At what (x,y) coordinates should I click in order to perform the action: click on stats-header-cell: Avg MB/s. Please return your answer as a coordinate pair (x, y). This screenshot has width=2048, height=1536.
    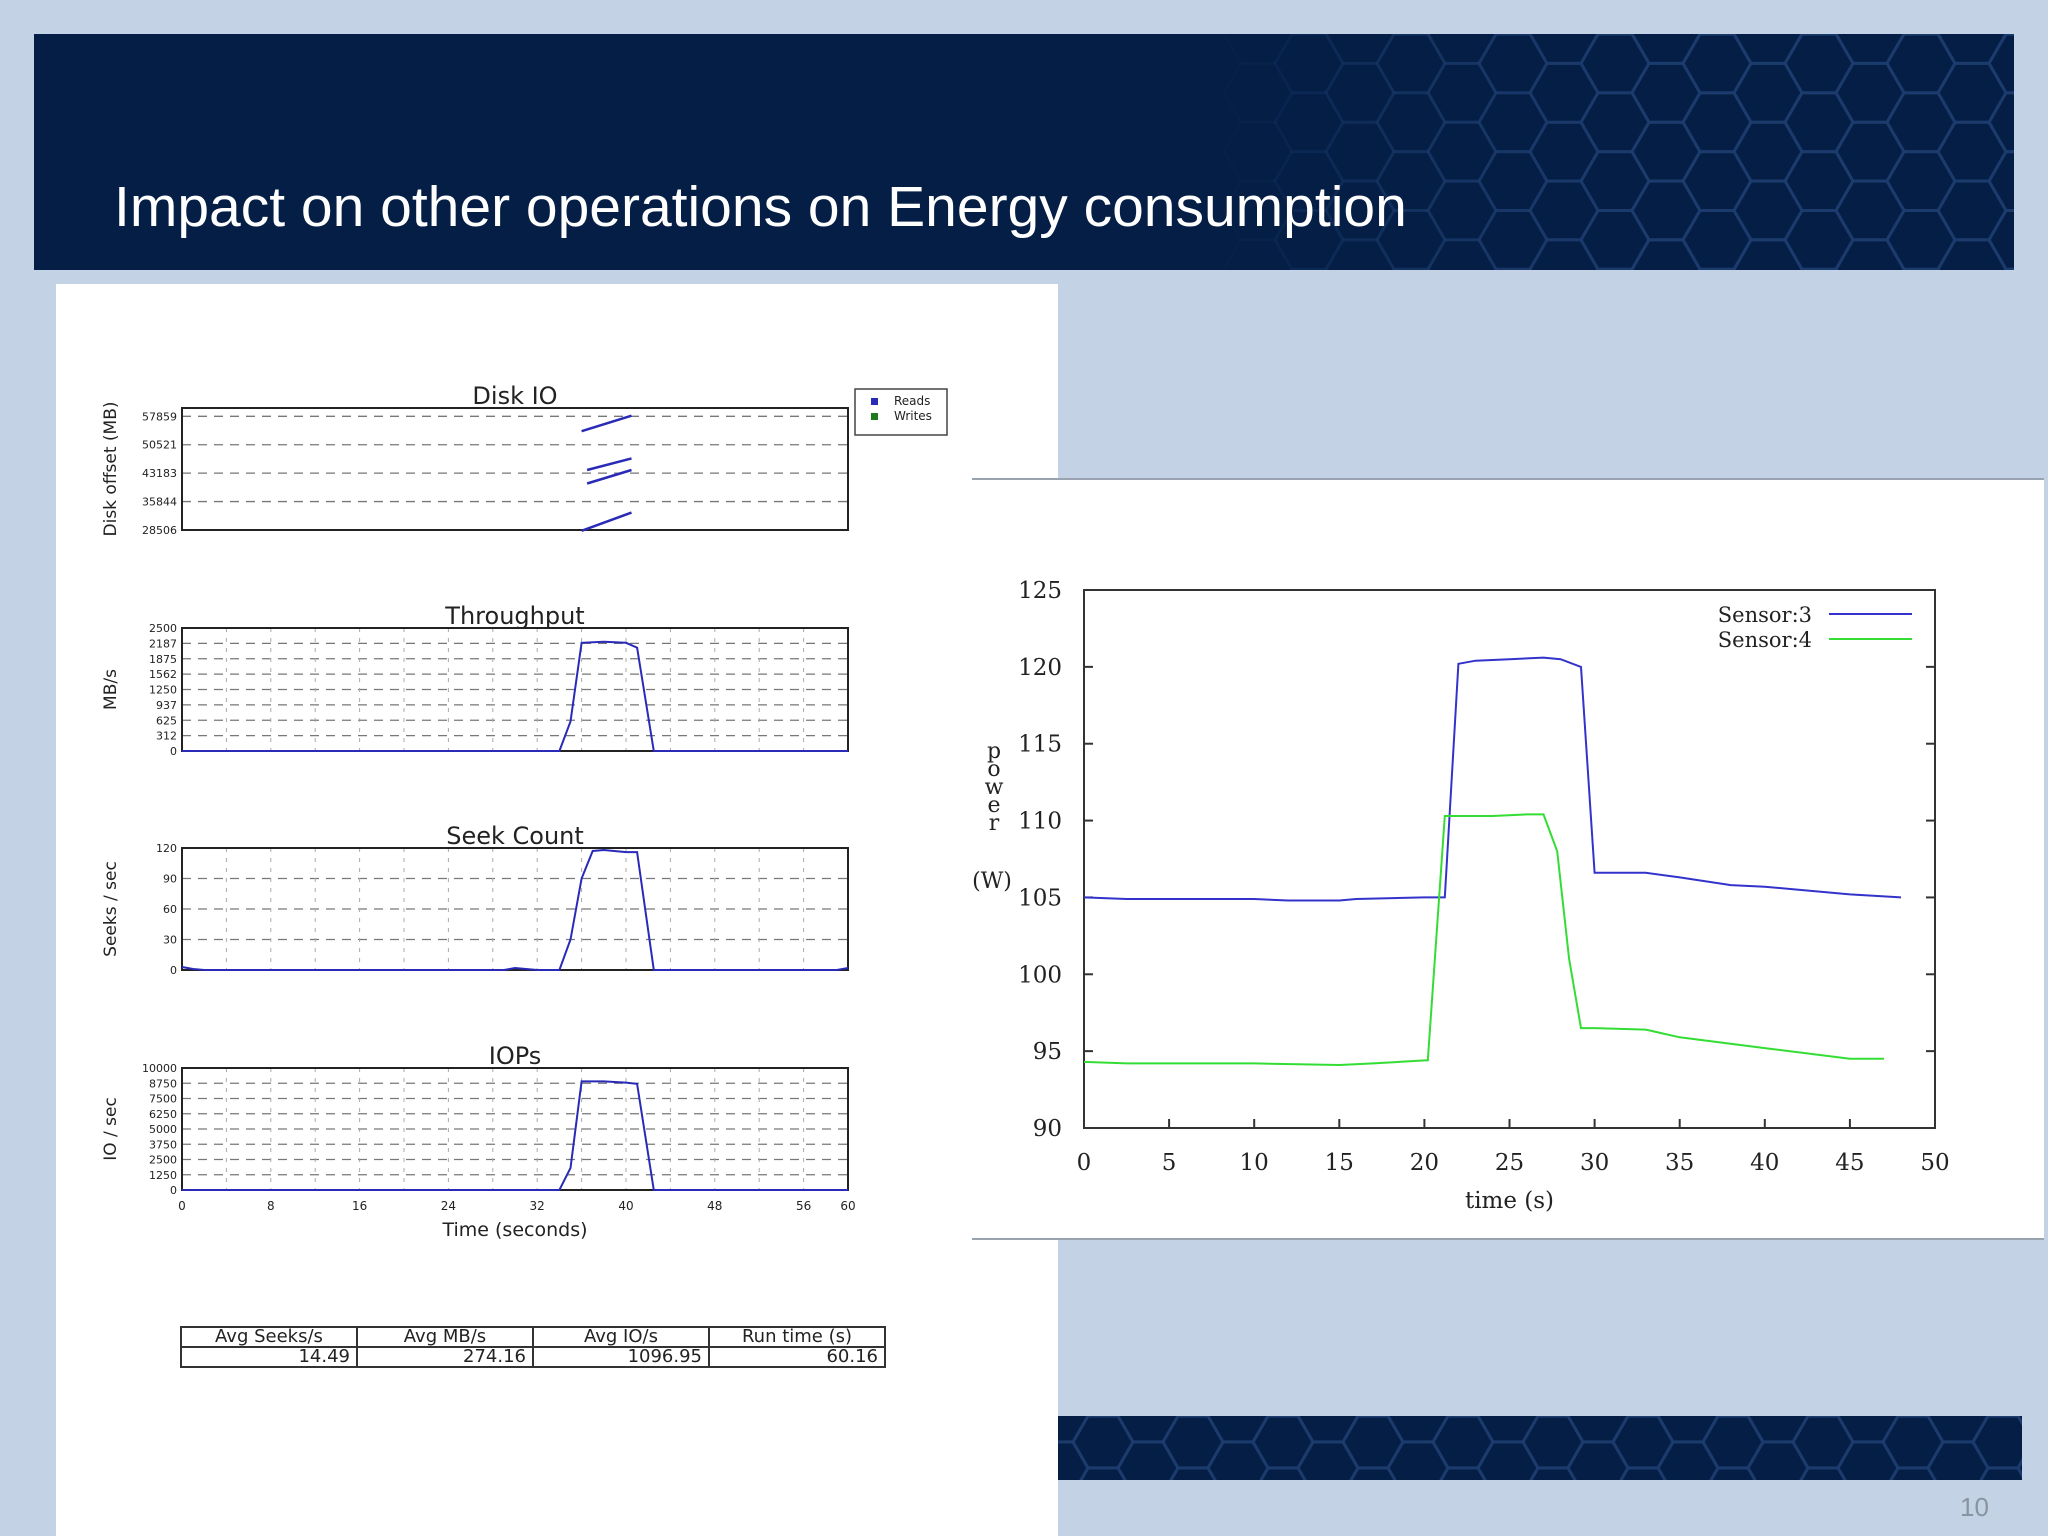
    Looking at the image, I should click on (445, 1337).